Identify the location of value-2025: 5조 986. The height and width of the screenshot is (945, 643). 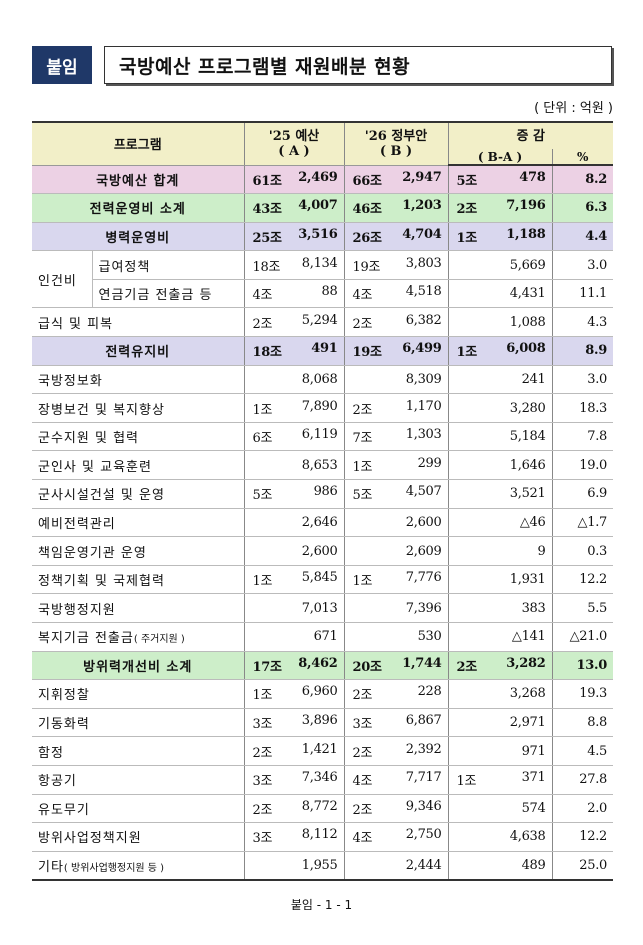
(293, 494).